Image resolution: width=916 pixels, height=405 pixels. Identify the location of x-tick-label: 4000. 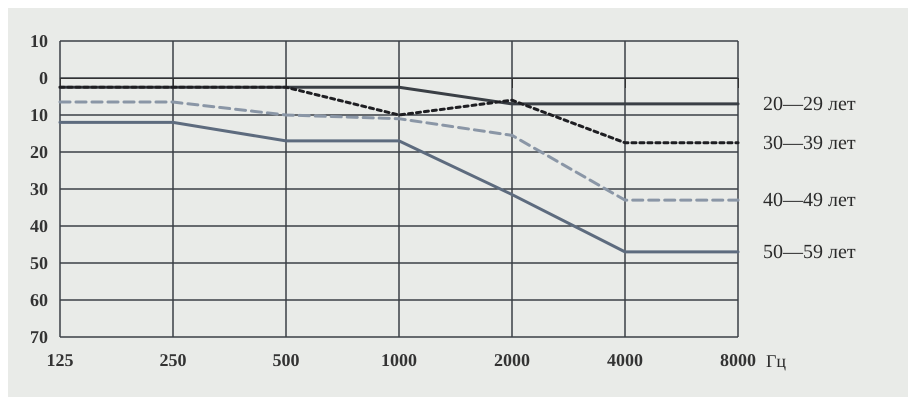
(625, 360).